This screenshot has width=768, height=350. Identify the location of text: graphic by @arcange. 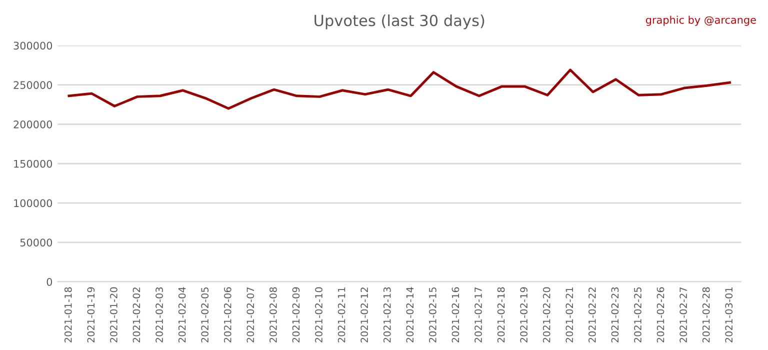
(701, 21).